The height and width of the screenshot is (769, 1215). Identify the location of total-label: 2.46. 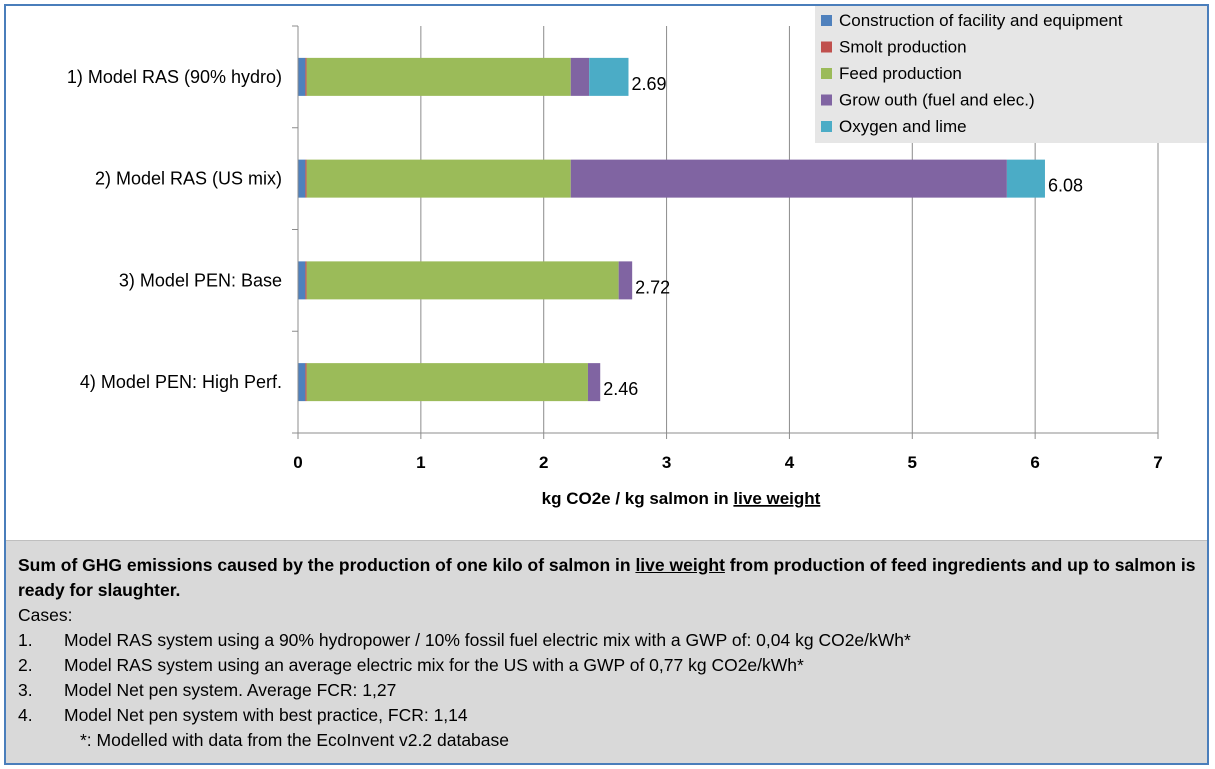
(620, 389).